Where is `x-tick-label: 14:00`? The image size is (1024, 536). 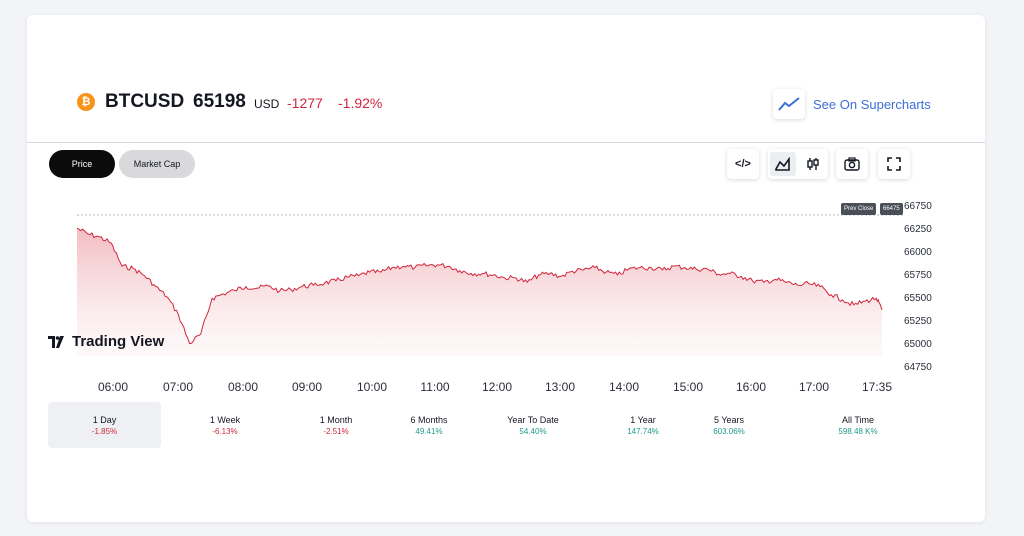 x-tick-label: 14:00 is located at coordinates (624, 387).